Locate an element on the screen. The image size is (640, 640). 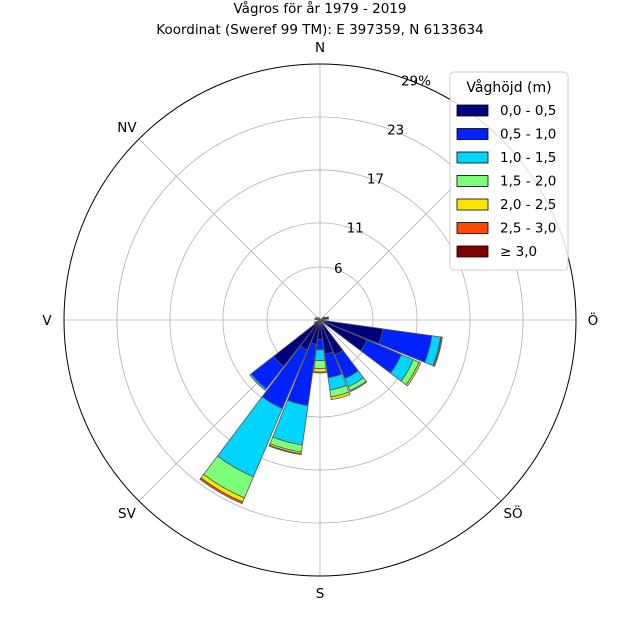
radial-tick-label-2: 17 is located at coordinates (375, 179).